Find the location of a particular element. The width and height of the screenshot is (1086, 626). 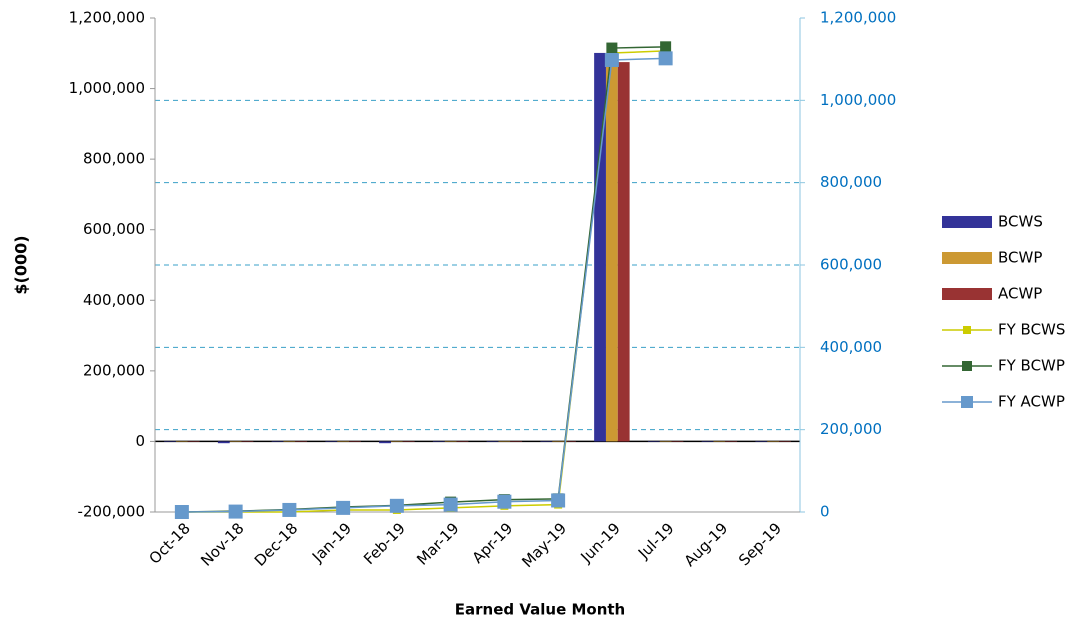

y-tick-label: -200,000 is located at coordinates (111, 512).